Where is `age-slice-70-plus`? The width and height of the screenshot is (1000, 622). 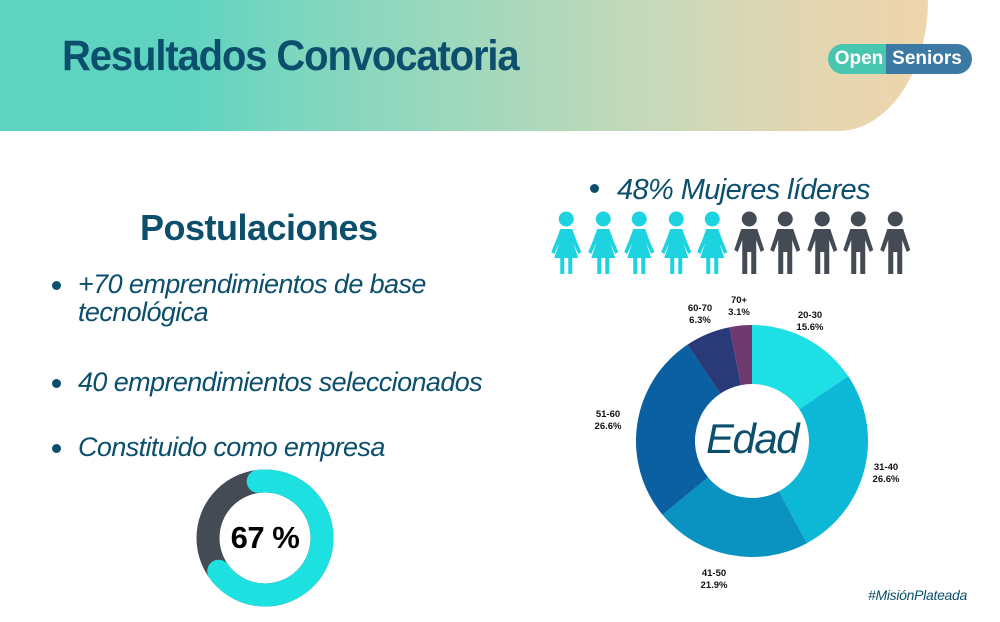
age-slice-70-plus is located at coordinates (740, 355).